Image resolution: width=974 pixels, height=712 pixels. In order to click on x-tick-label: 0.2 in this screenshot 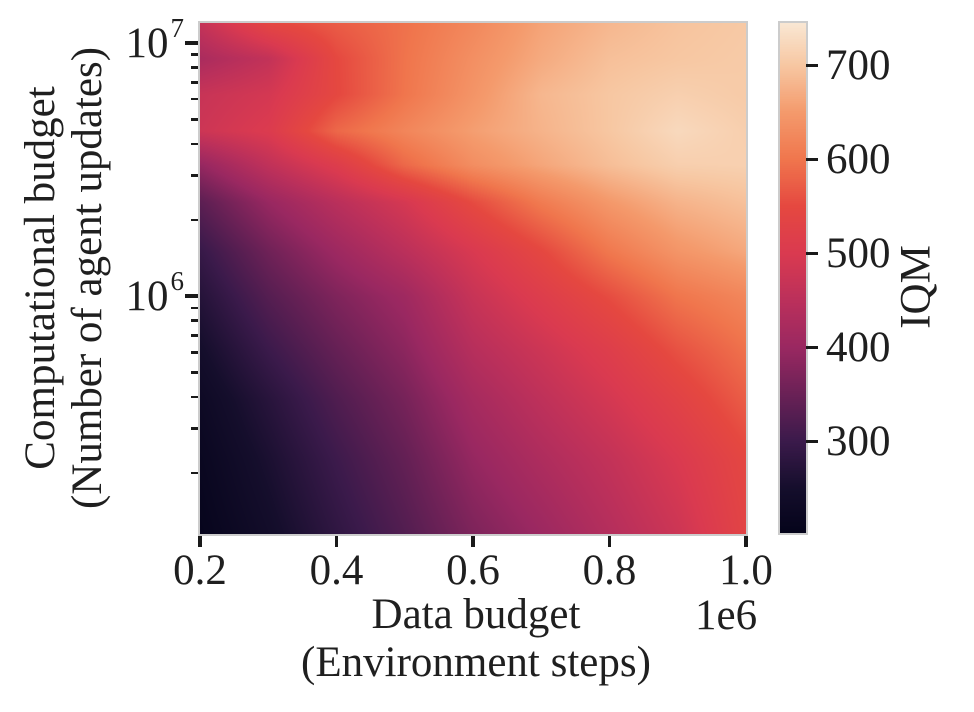, I will do `click(200, 570)`.